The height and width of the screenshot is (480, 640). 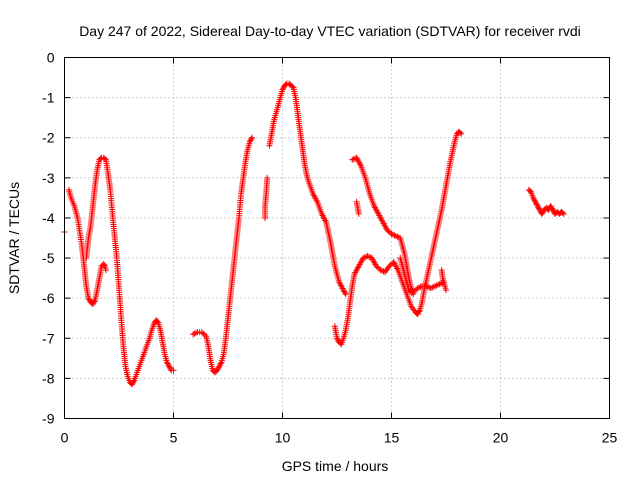 What do you see at coordinates (392, 438) in the screenshot?
I see `x-tick-label: 15` at bounding box center [392, 438].